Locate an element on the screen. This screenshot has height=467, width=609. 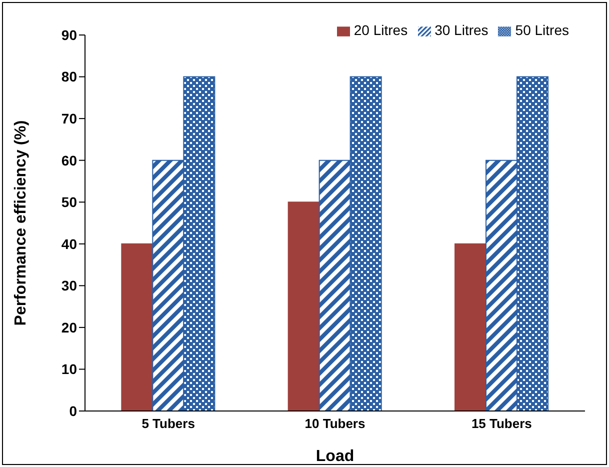
y-tick-label: 80 is located at coordinates (69, 76).